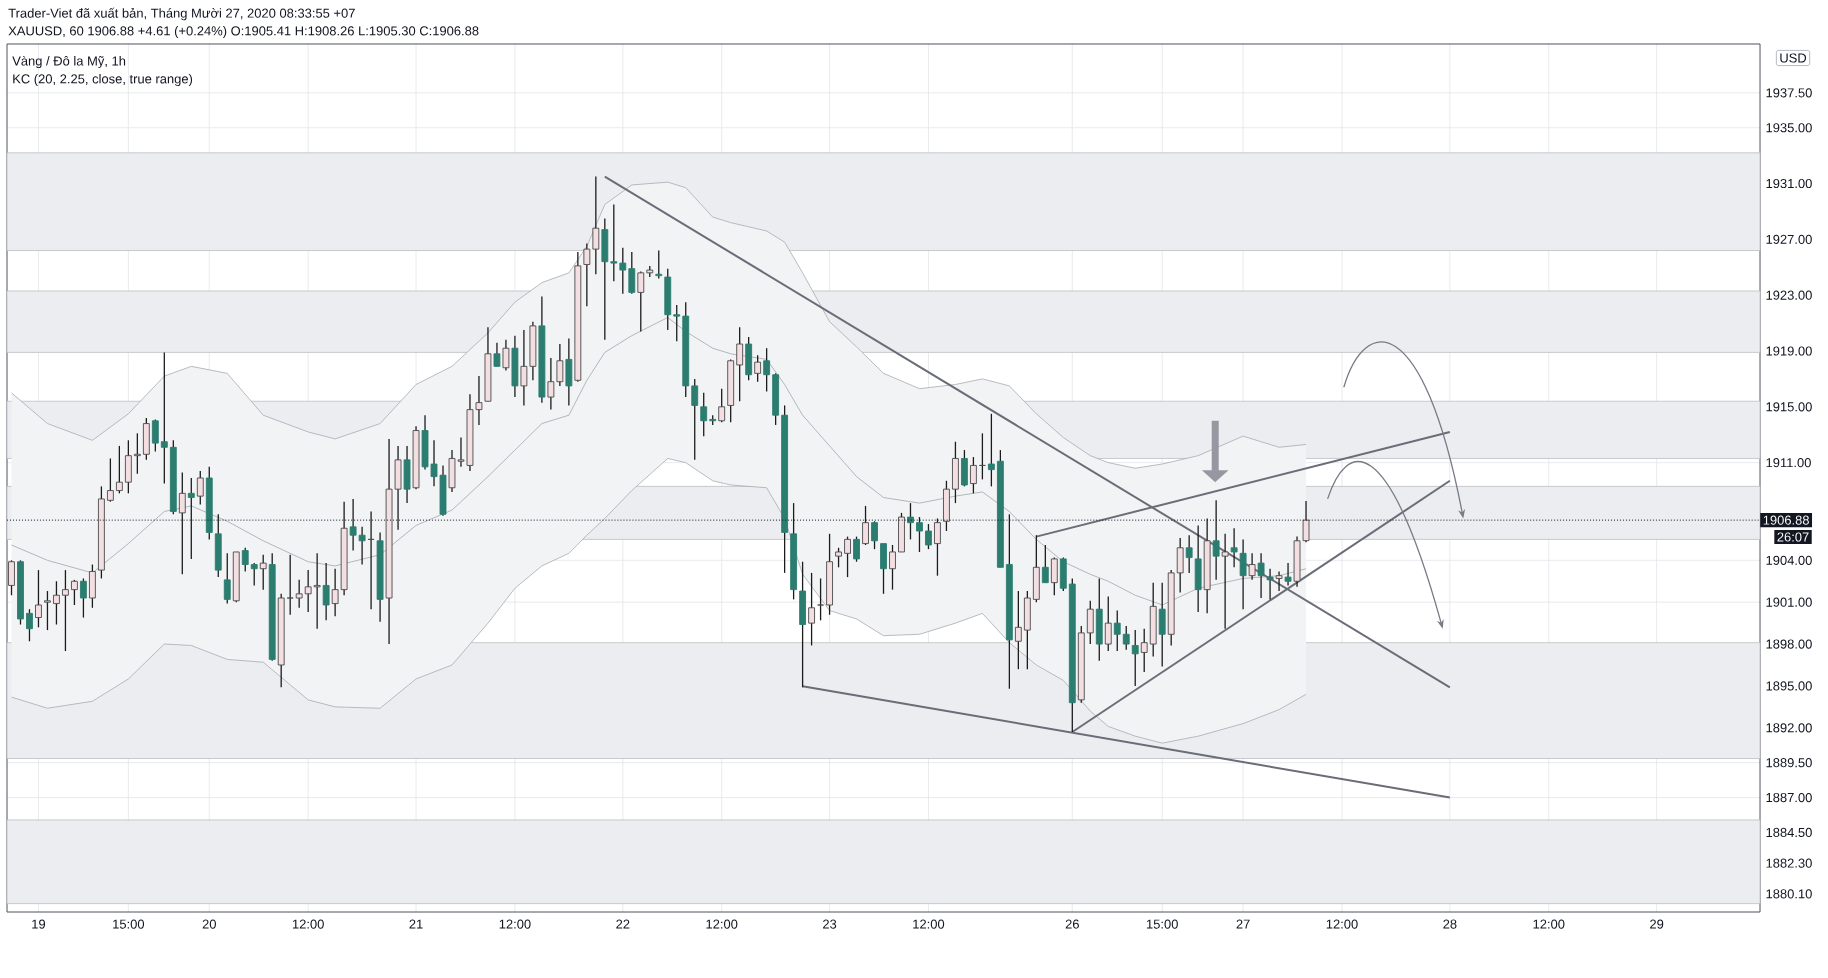 This screenshot has height=978, width=1828. What do you see at coordinates (1789, 644) in the screenshot?
I see `y-tick-label: 1898.00` at bounding box center [1789, 644].